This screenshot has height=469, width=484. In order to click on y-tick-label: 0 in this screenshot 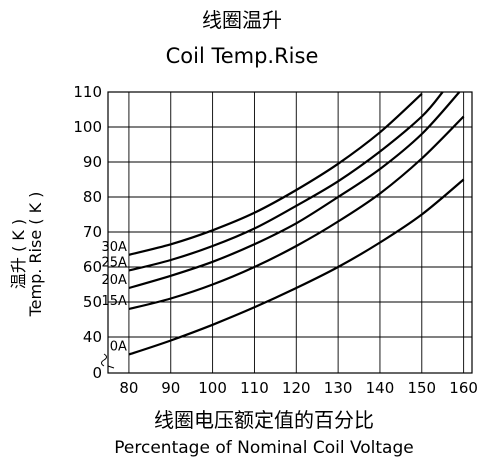, I will do `click(97, 373)`.